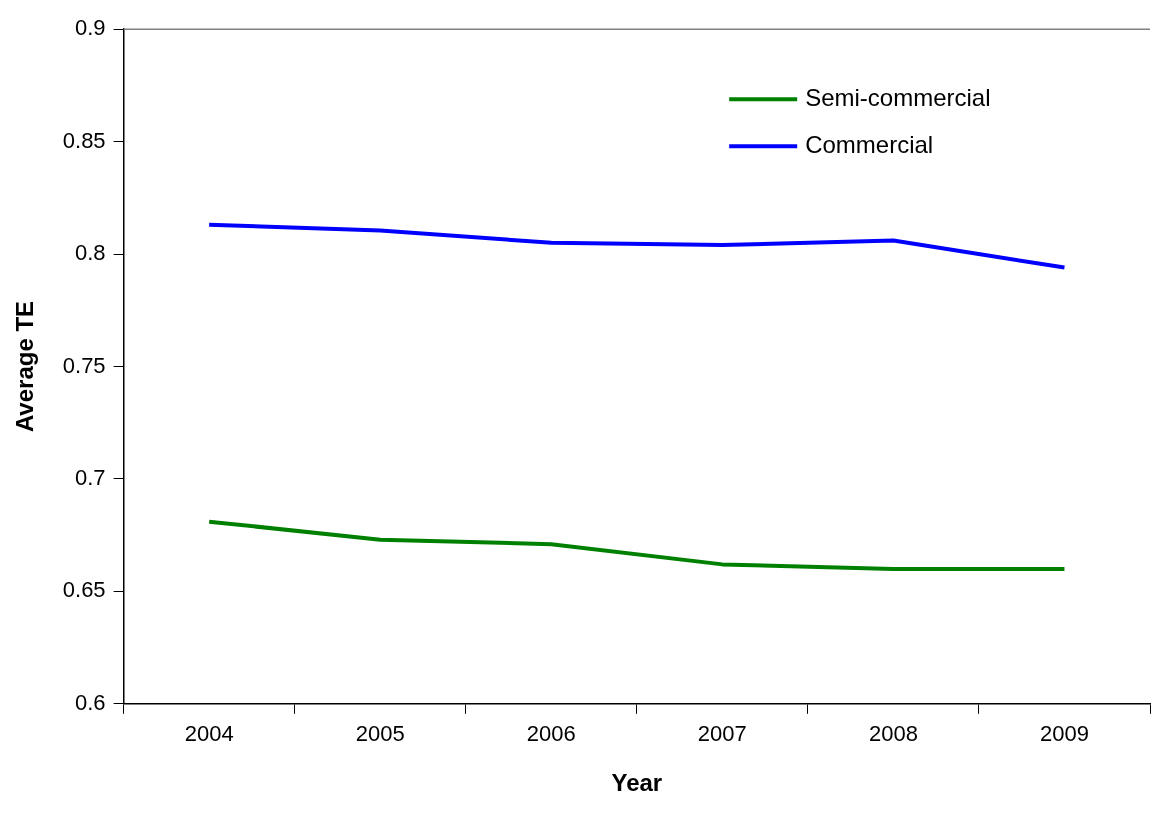  Describe the element at coordinates (898, 97) in the screenshot. I see `legend-label: Semi-commercial` at that location.